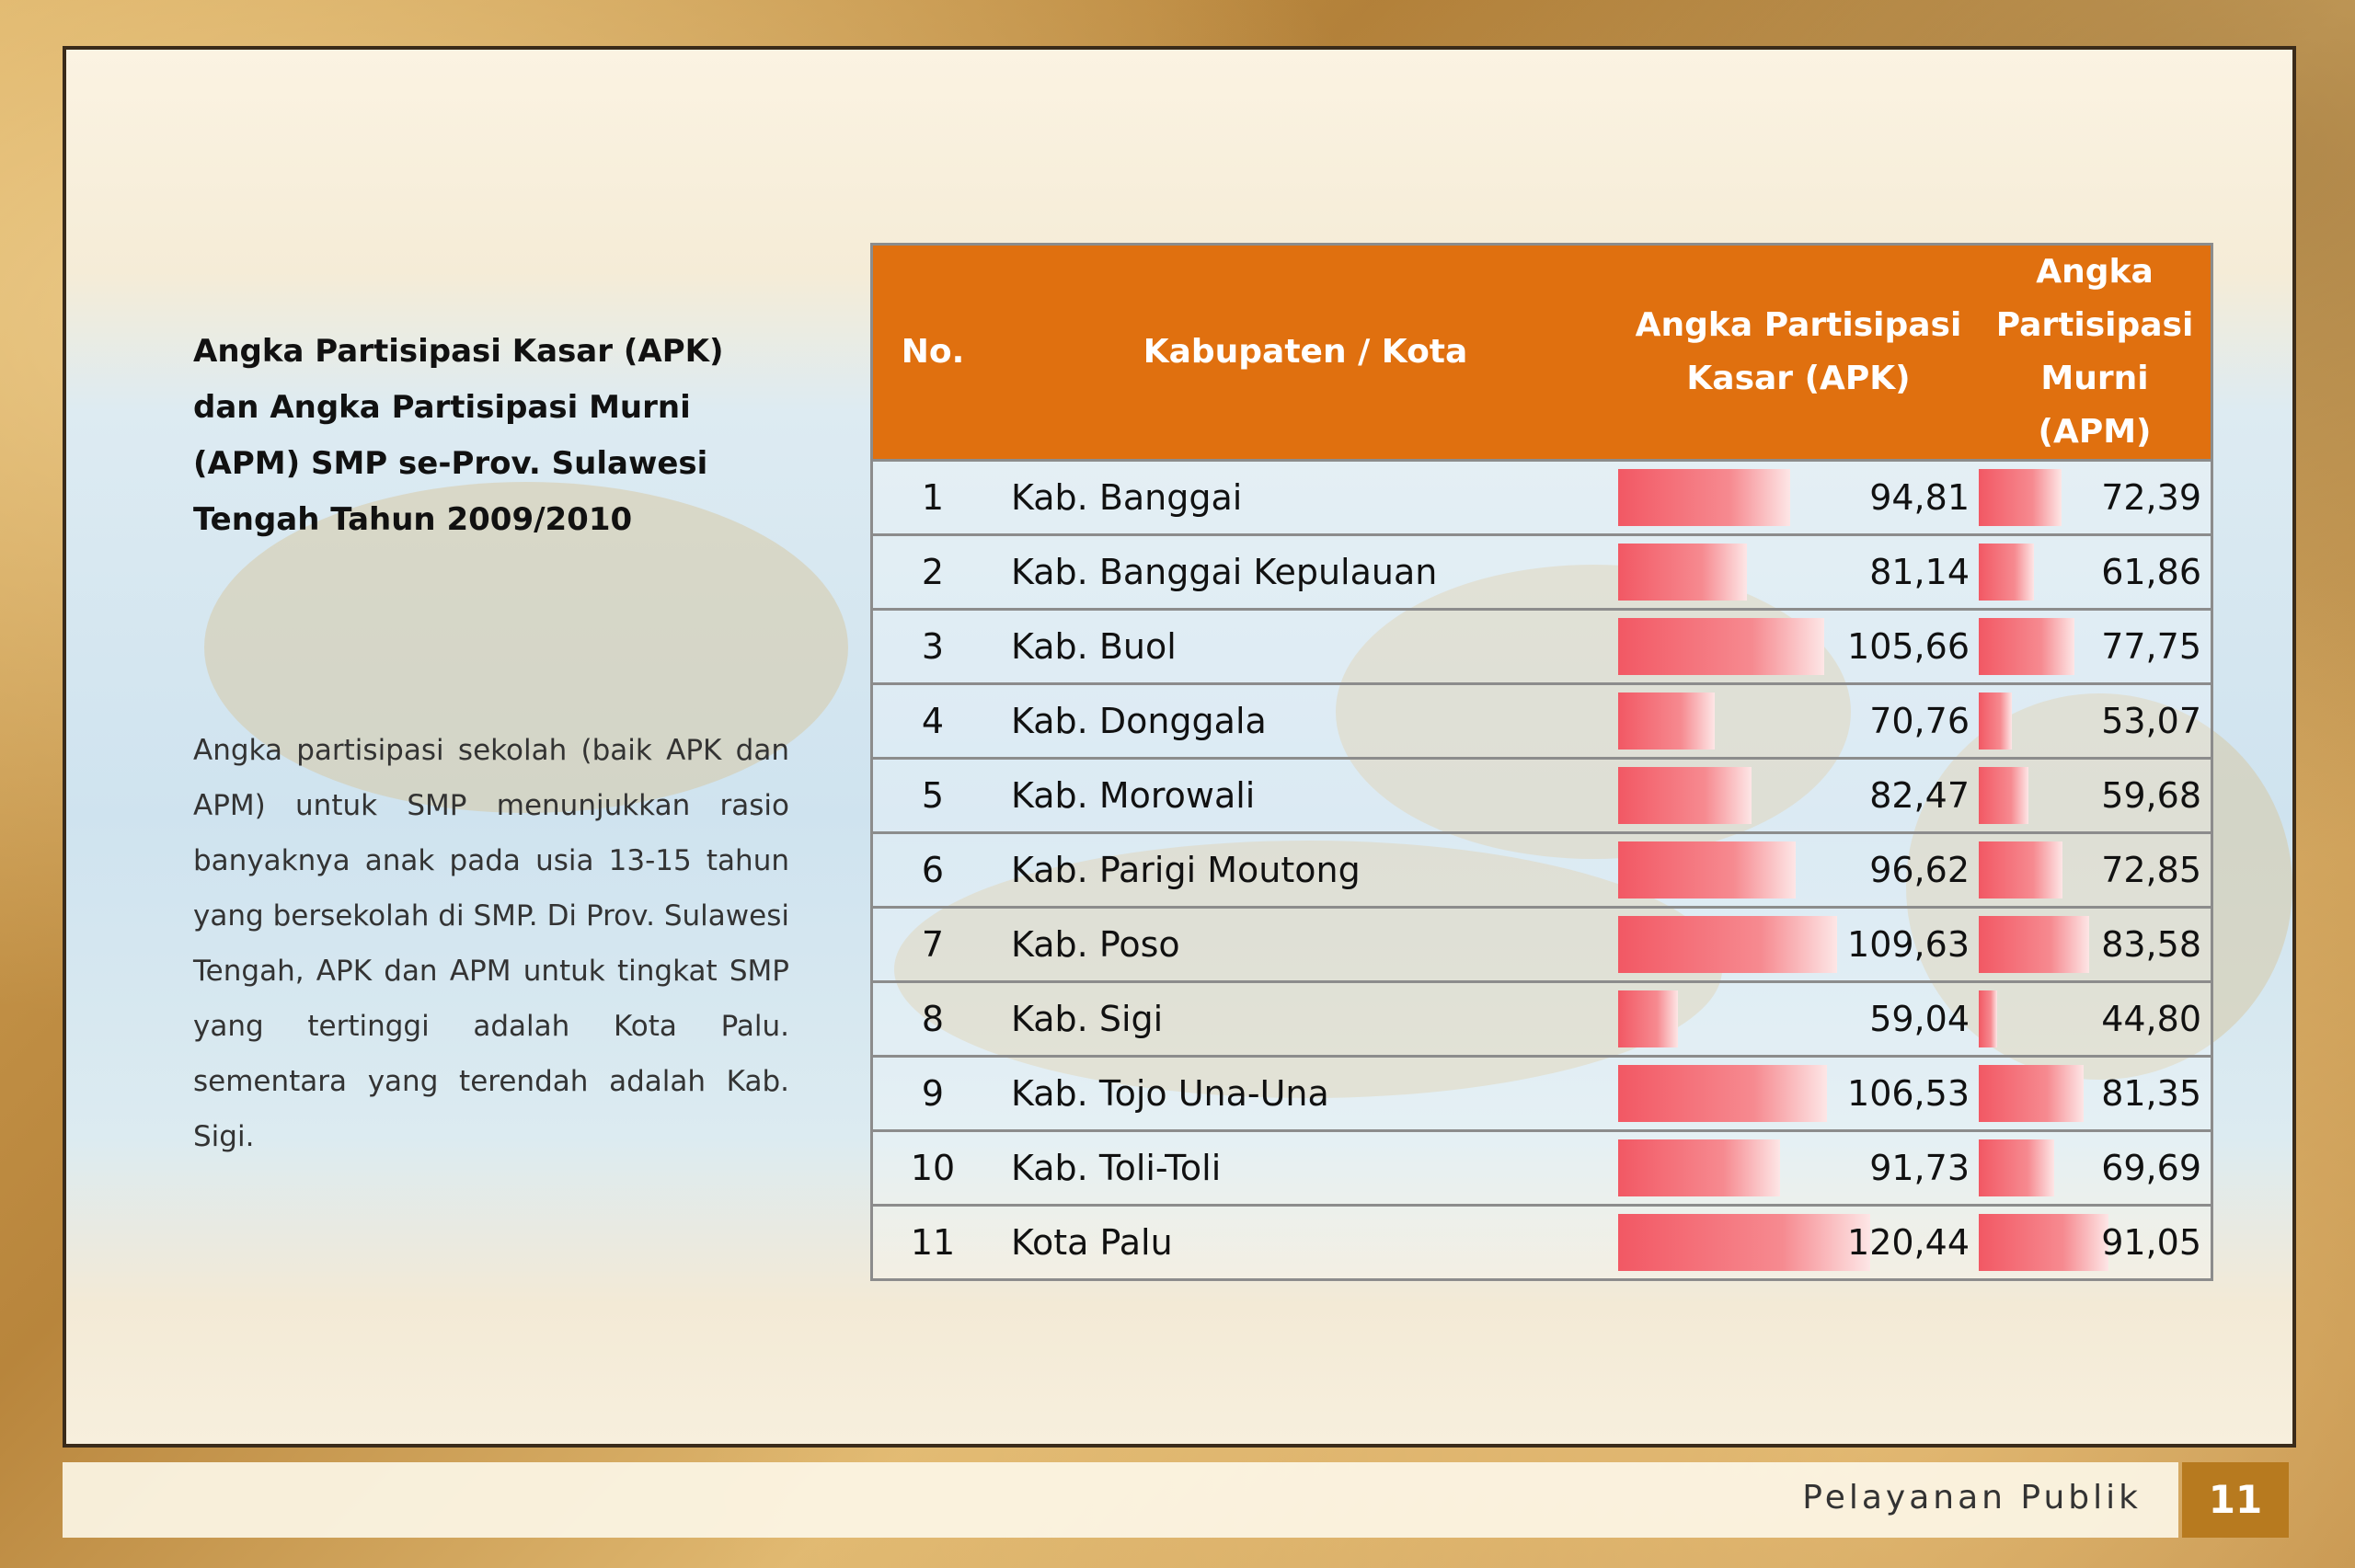  Describe the element at coordinates (933, 869) in the screenshot. I see `cell-no: 6` at that location.